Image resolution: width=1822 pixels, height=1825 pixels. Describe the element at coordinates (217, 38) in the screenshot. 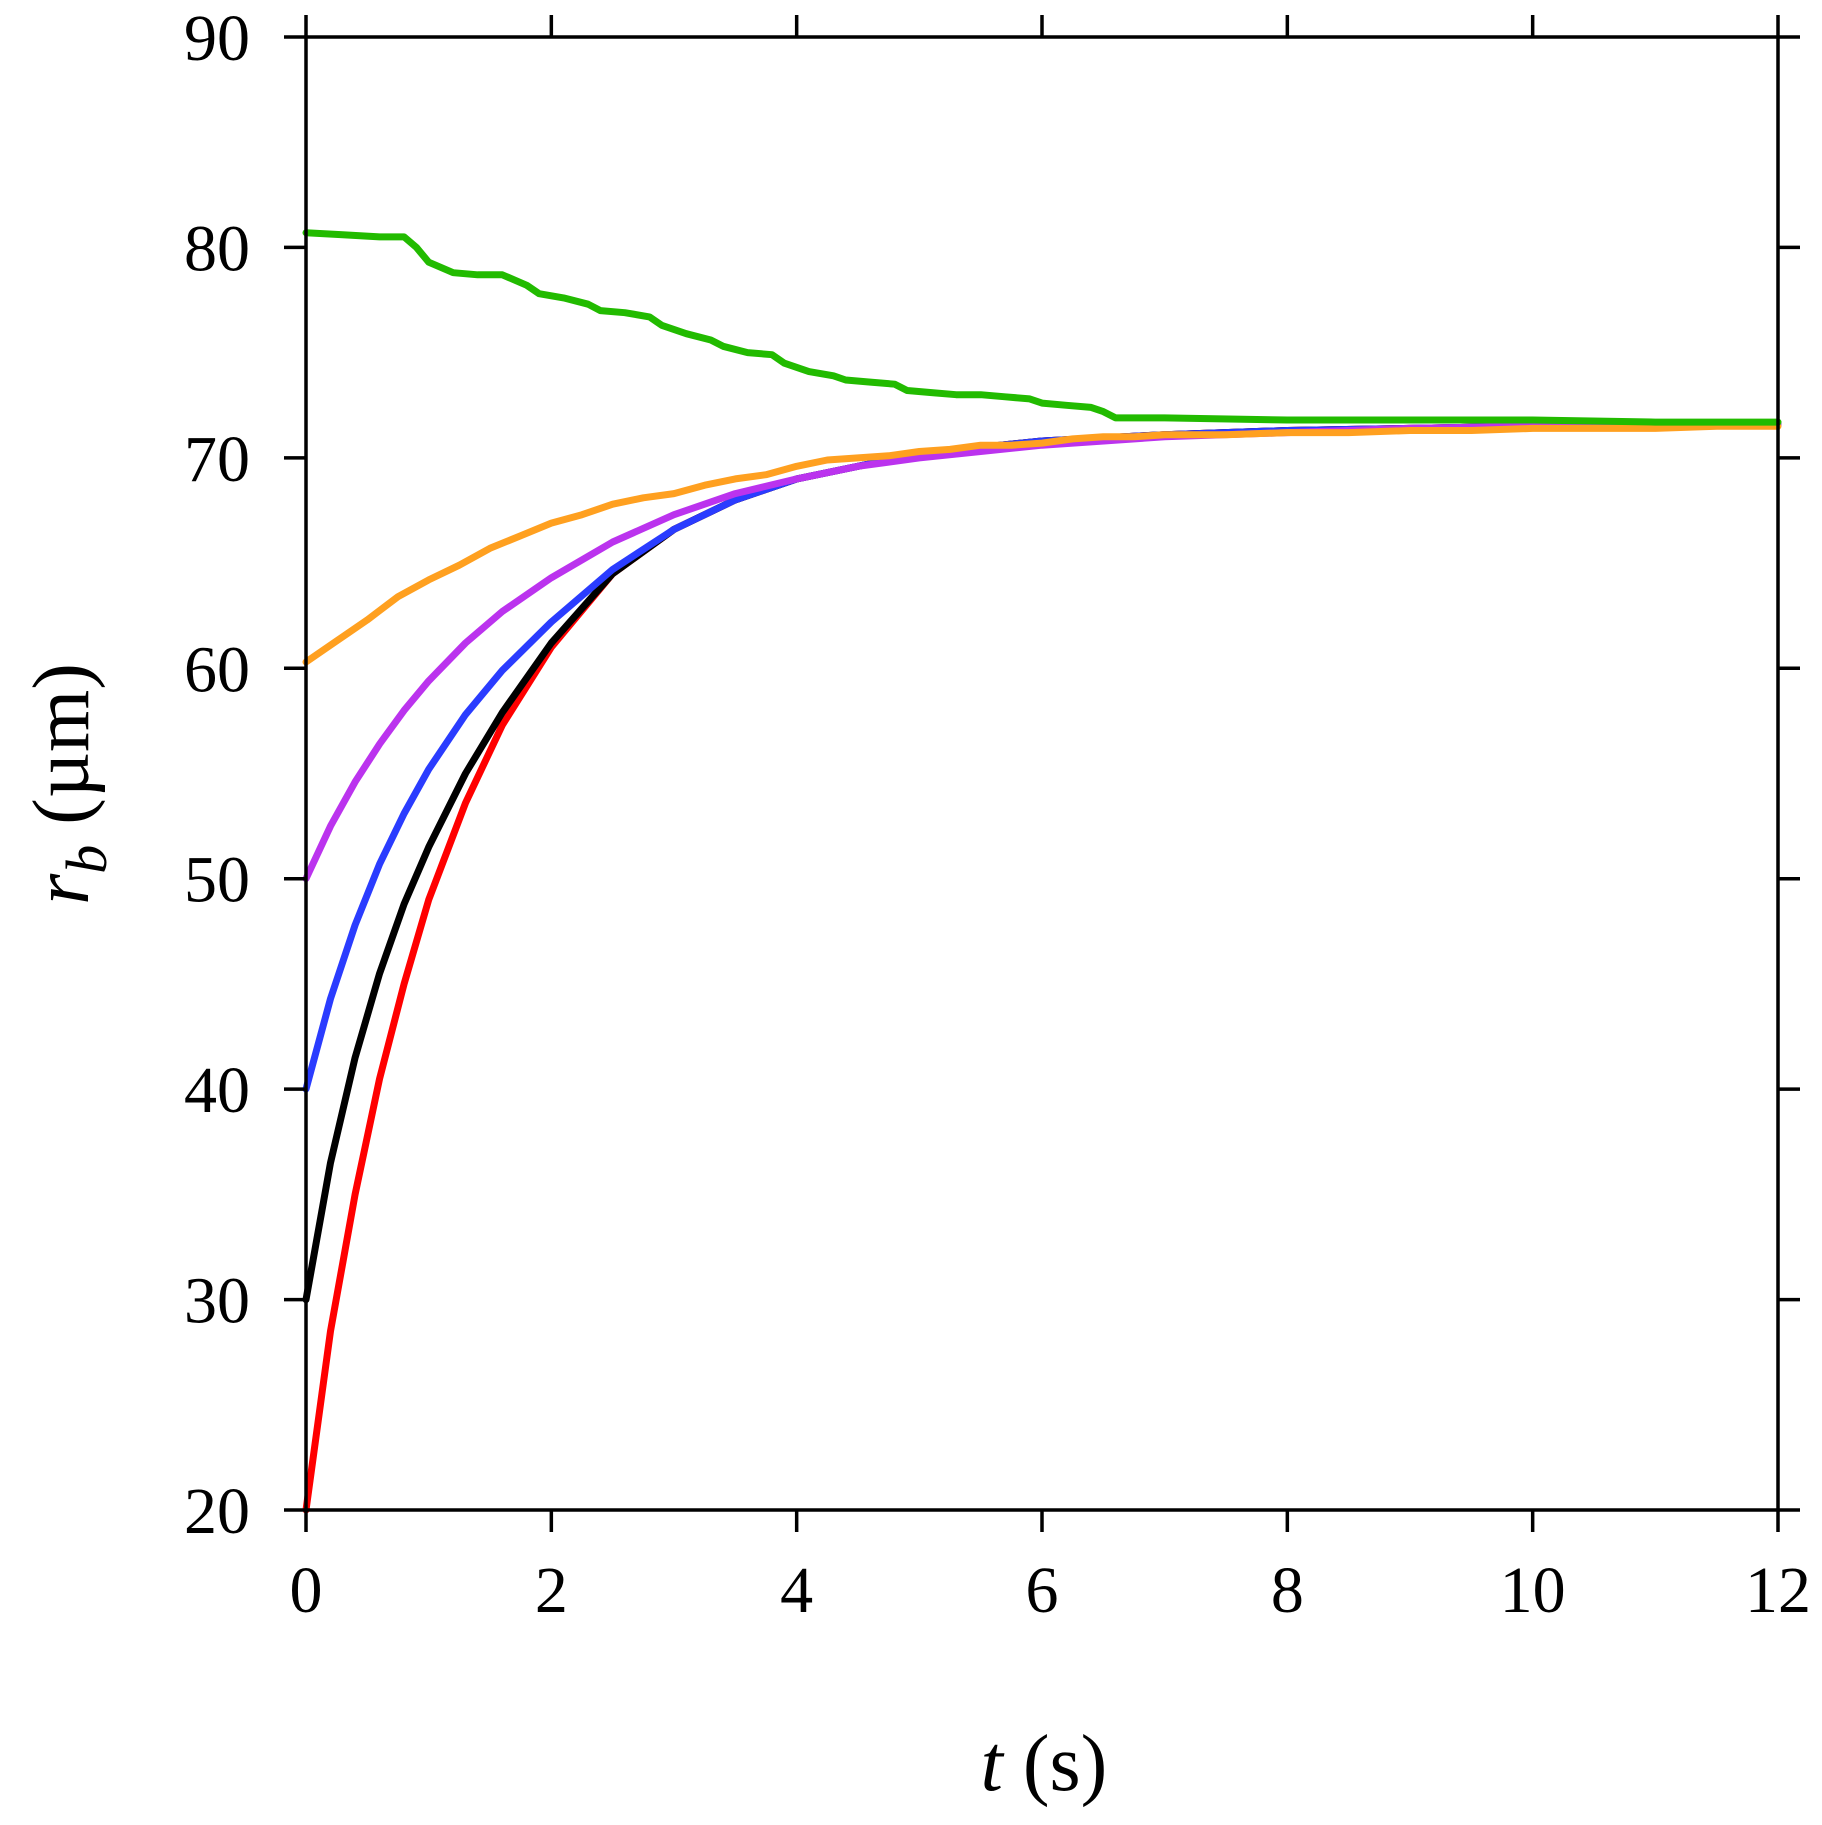

I see `y-tick-label: 90` at that location.